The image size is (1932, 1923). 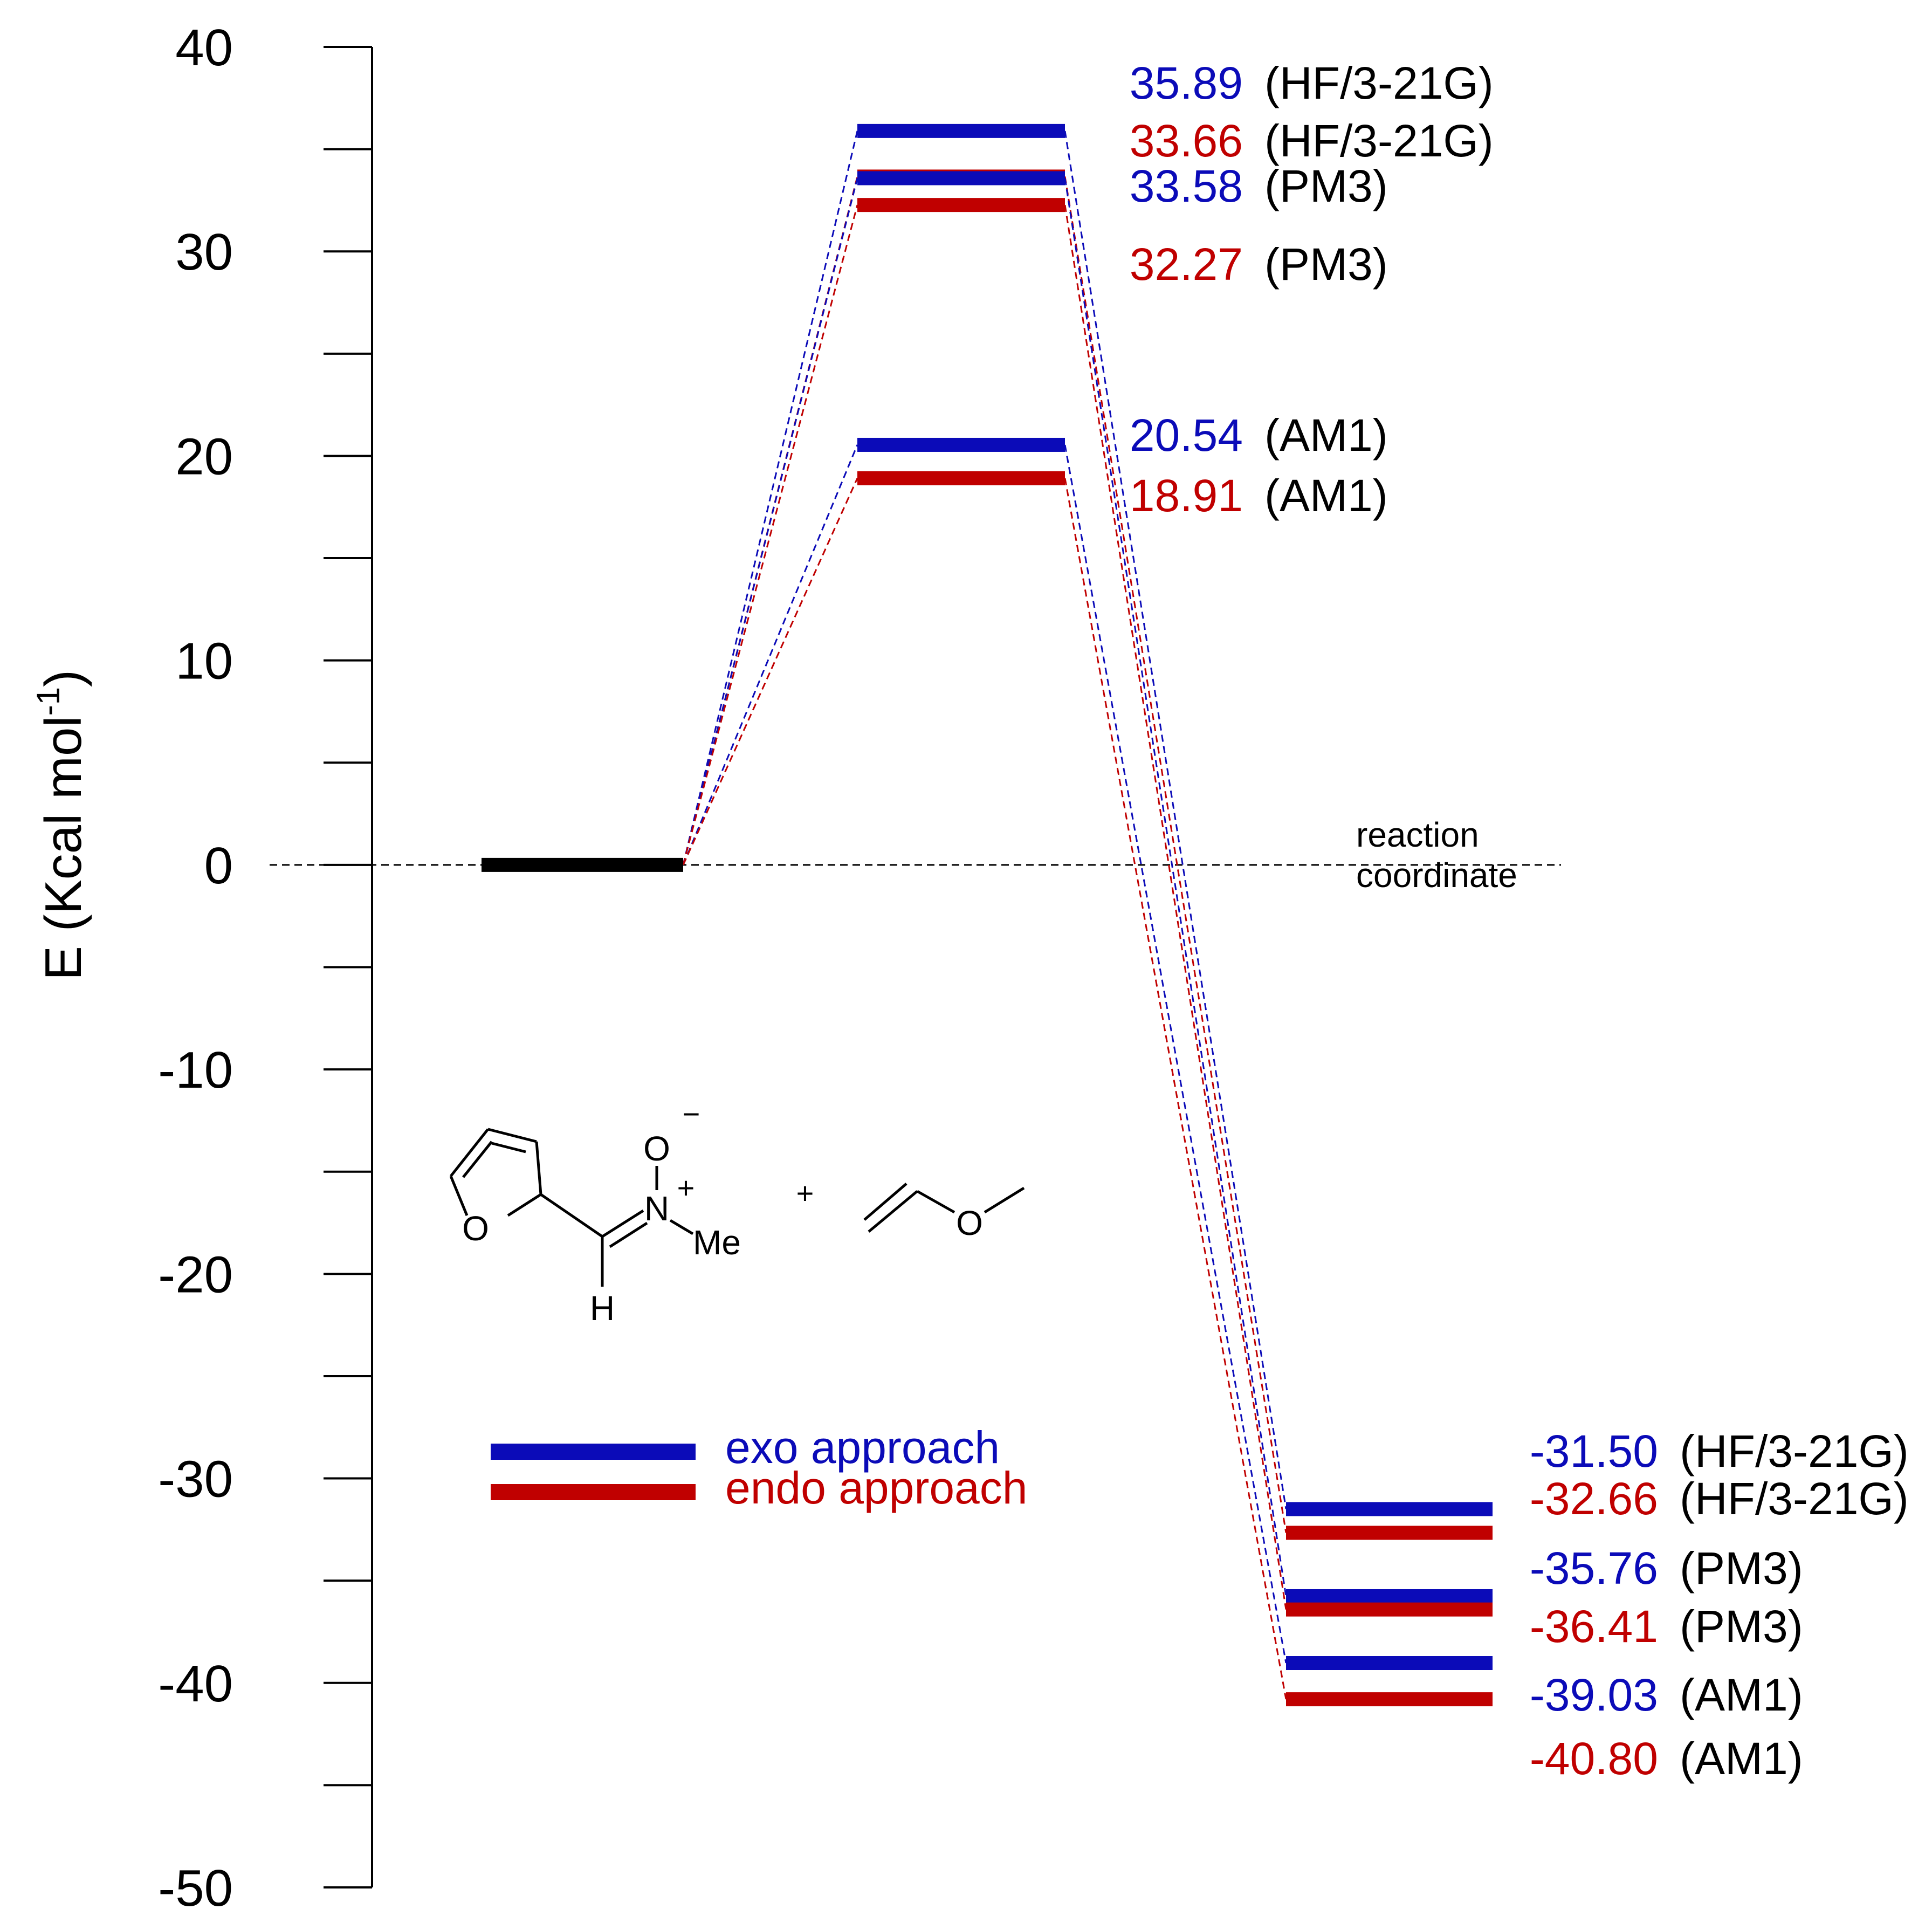 I want to click on y-axis-title: E (Kcal mol-1), so click(x=61, y=825).